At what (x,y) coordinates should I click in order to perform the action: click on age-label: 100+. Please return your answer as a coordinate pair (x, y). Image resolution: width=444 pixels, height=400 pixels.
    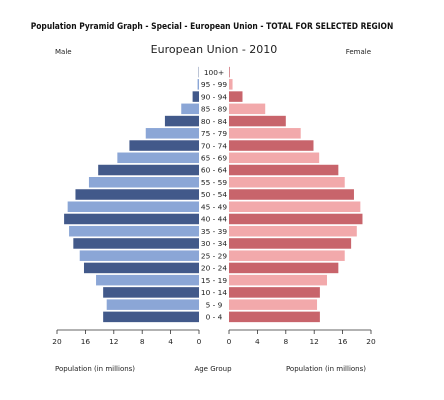
    Looking at the image, I should click on (214, 72).